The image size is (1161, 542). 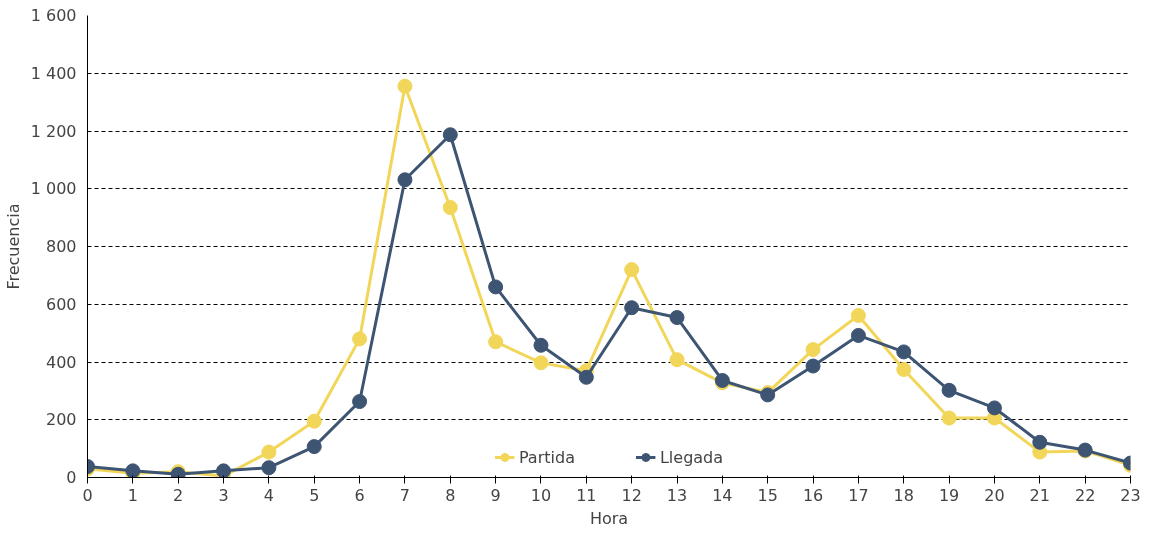 What do you see at coordinates (858, 495) in the screenshot?
I see `x-tick-label: 17` at bounding box center [858, 495].